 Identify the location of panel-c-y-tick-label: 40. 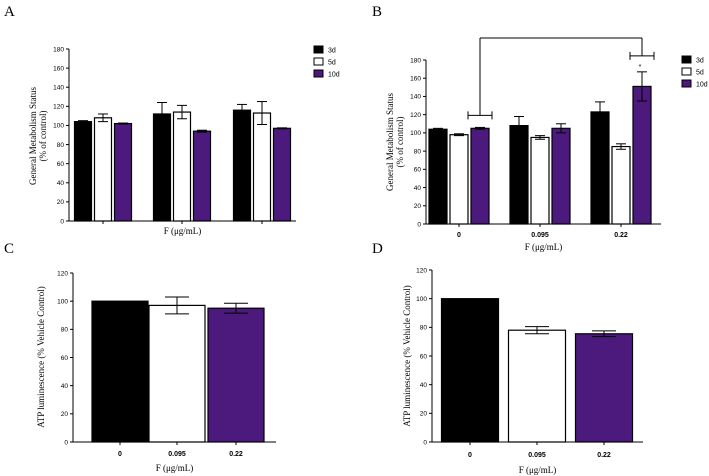
(65, 386).